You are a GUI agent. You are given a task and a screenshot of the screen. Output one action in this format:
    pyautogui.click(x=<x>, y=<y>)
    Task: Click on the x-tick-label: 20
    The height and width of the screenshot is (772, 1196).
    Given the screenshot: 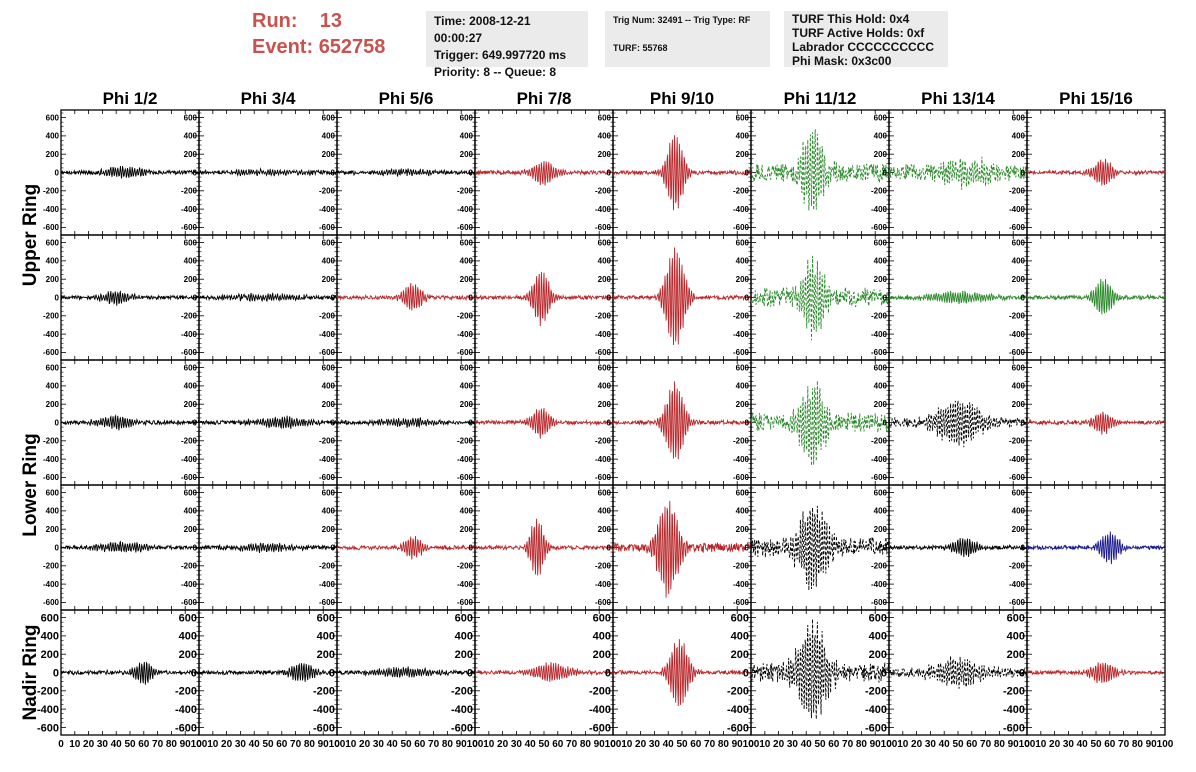 What is the action you would take?
    pyautogui.click(x=917, y=744)
    